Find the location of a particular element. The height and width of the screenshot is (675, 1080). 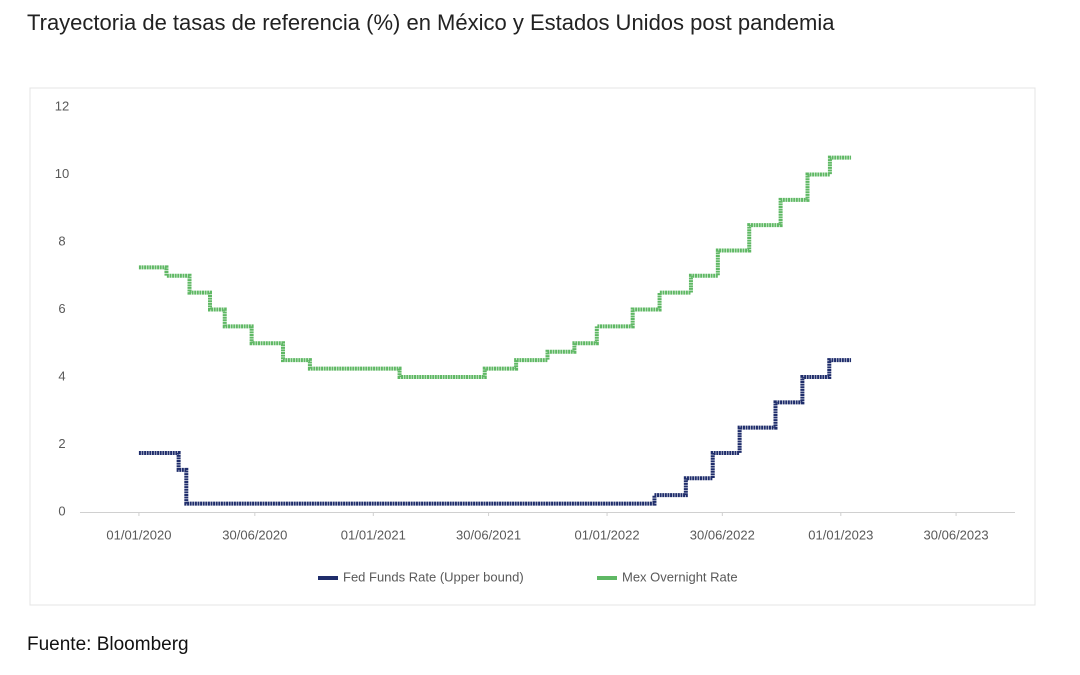

y-tick-label: 6 is located at coordinates (61, 308).